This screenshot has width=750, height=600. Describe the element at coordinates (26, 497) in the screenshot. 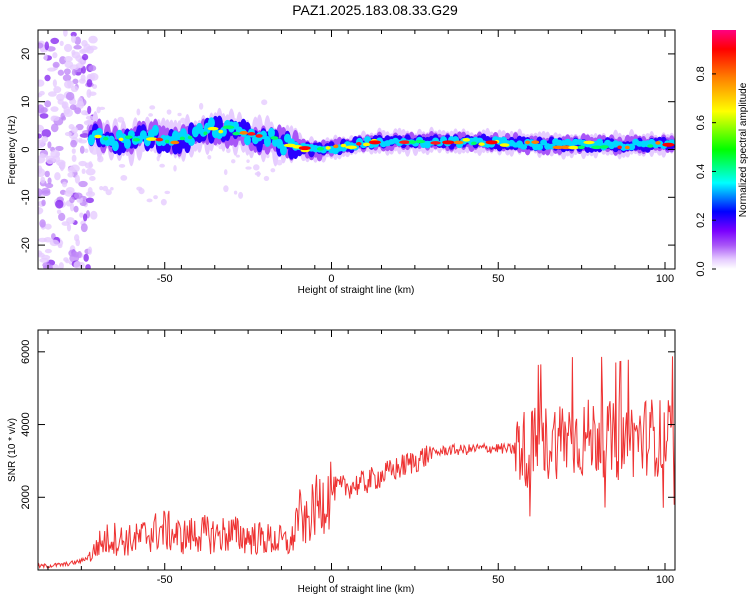

I see `y-tick-label: 2000` at that location.